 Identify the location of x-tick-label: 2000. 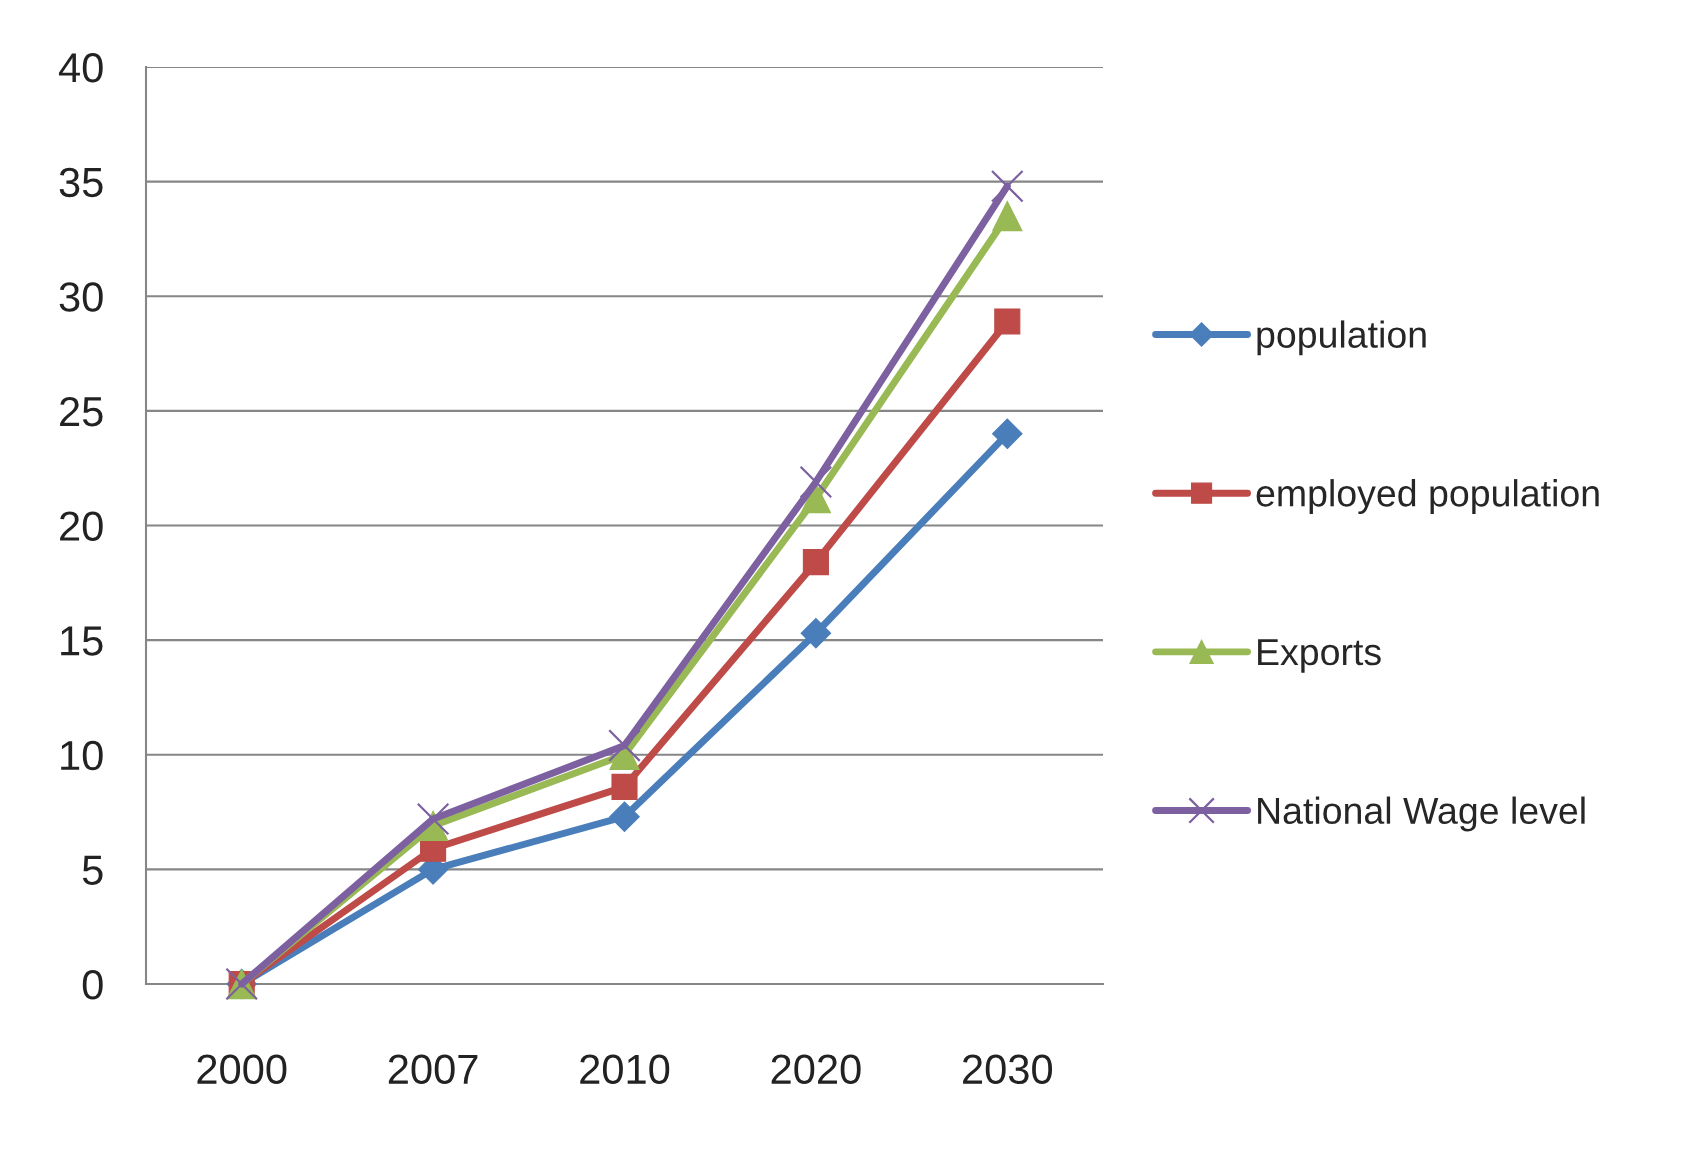
(242, 1069).